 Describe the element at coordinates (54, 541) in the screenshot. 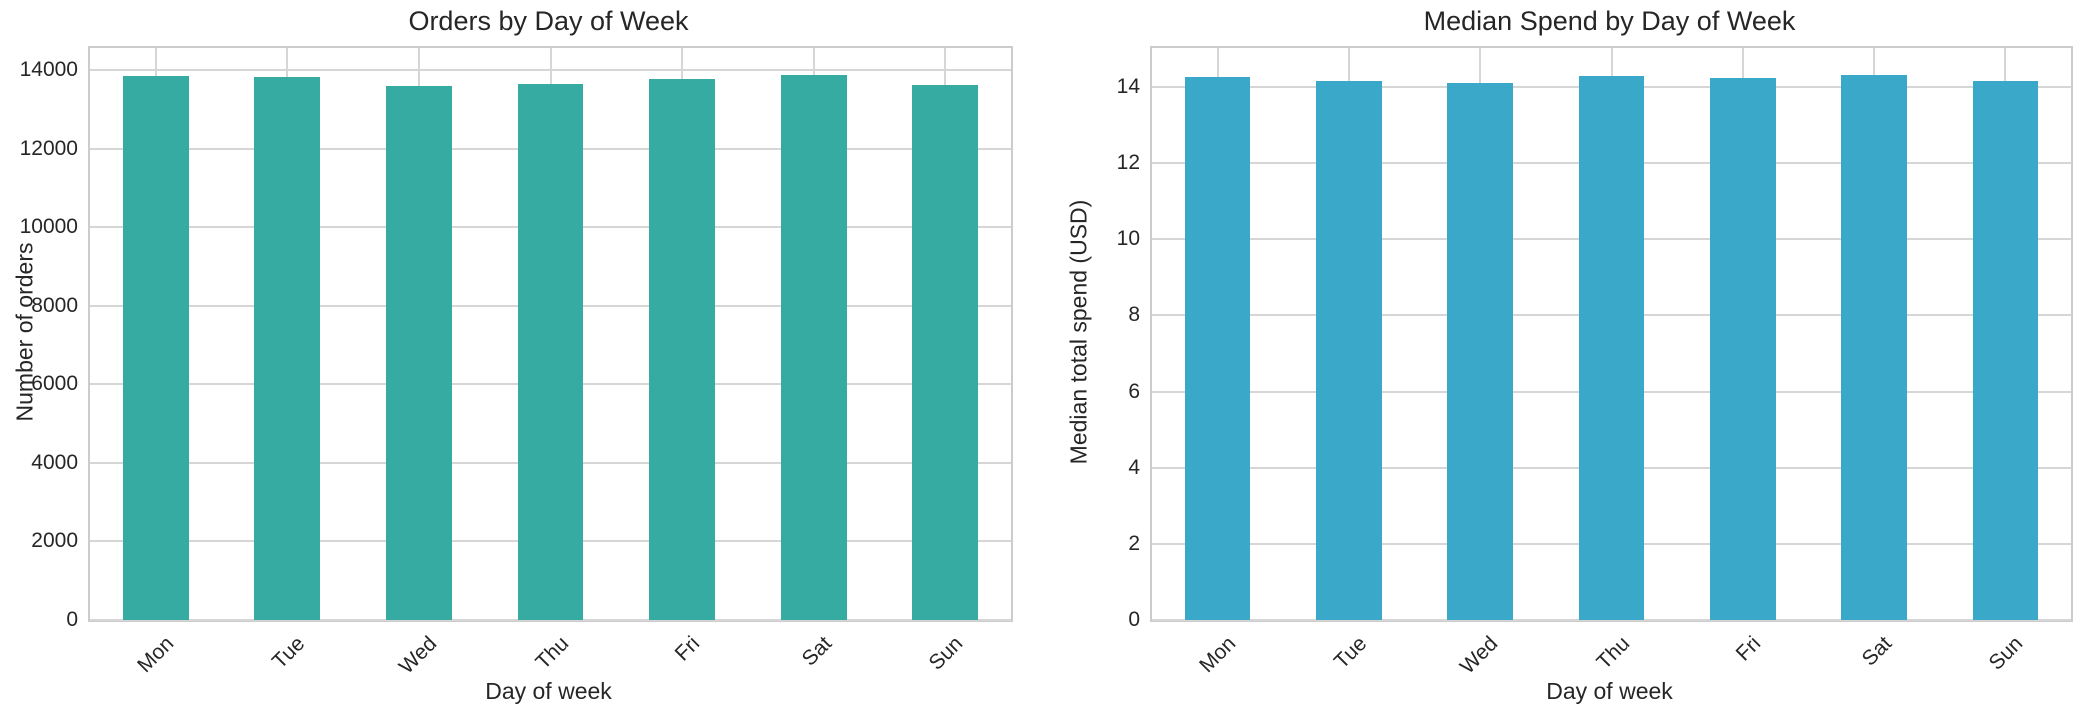

I see `y-tick-label: 2000` at that location.